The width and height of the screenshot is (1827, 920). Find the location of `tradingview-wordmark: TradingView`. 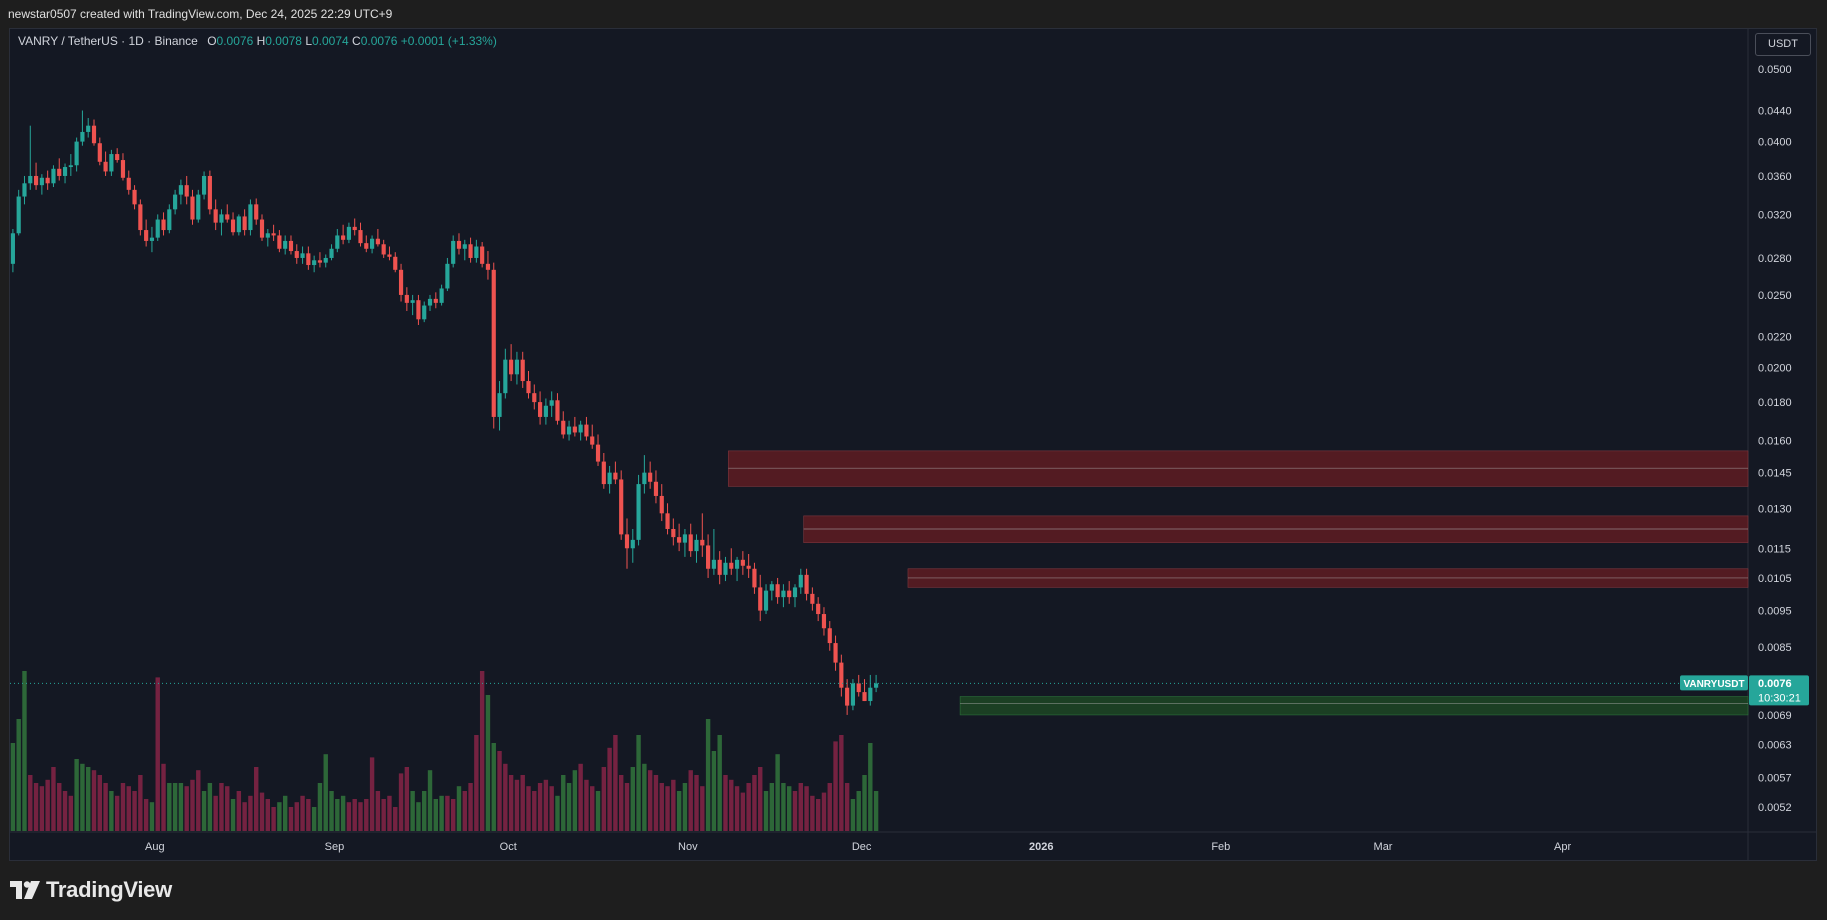

tradingview-wordmark: TradingView is located at coordinates (109, 889).